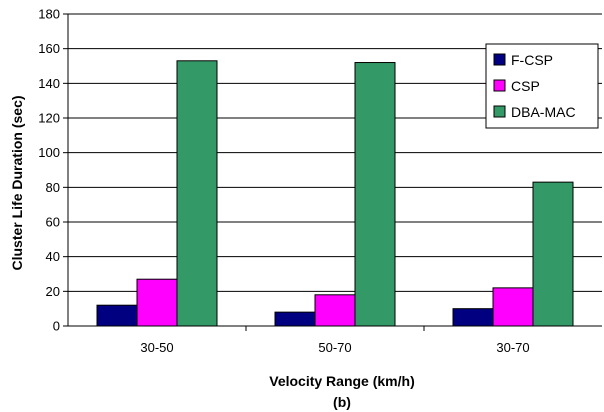 The width and height of the screenshot is (604, 412). What do you see at coordinates (53, 291) in the screenshot?
I see `y-tick-label: 20` at bounding box center [53, 291].